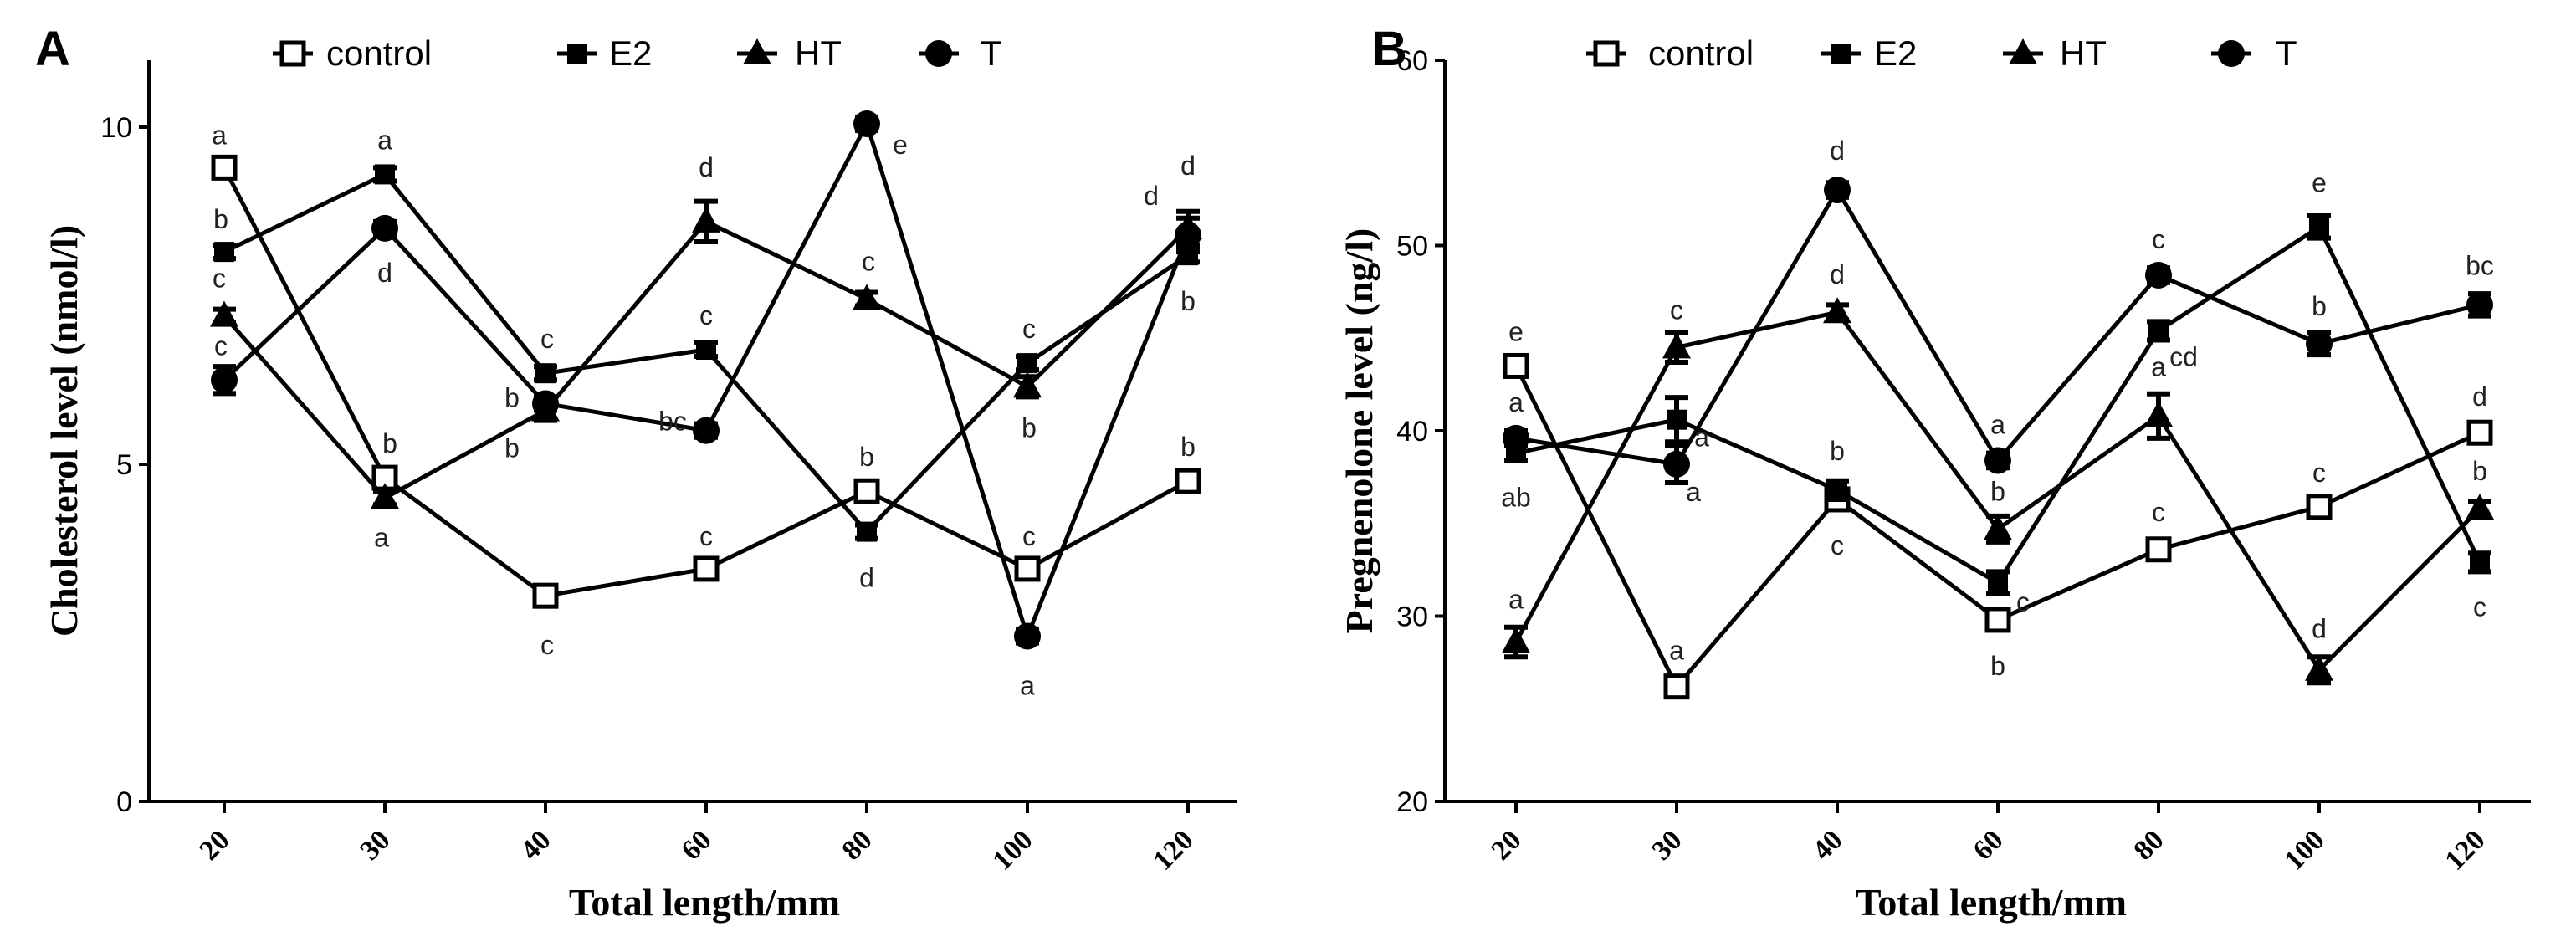 The image size is (2576, 952). What do you see at coordinates (1412, 61) in the screenshot?
I see `y-tick-label: 60` at bounding box center [1412, 61].